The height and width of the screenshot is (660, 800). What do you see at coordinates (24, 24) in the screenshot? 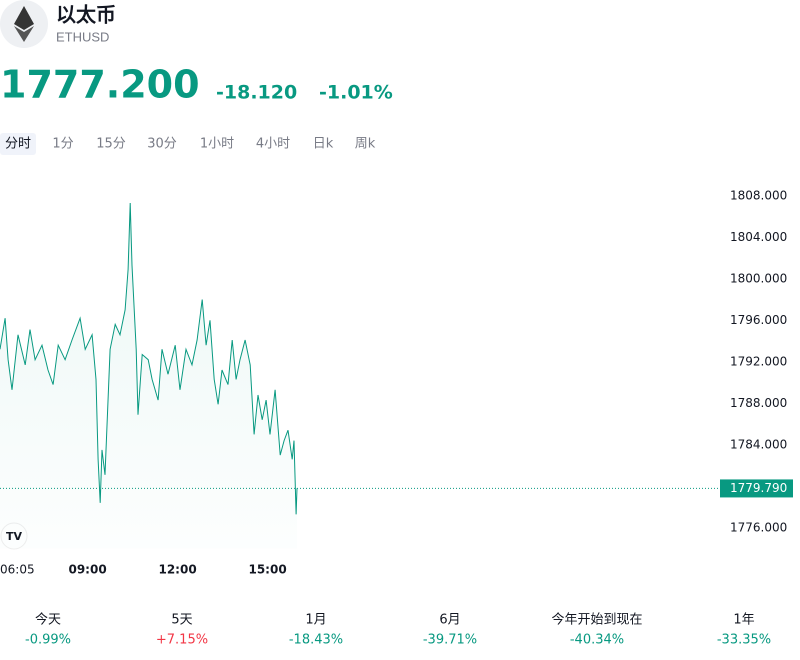
I see `coin-icon` at bounding box center [24, 24].